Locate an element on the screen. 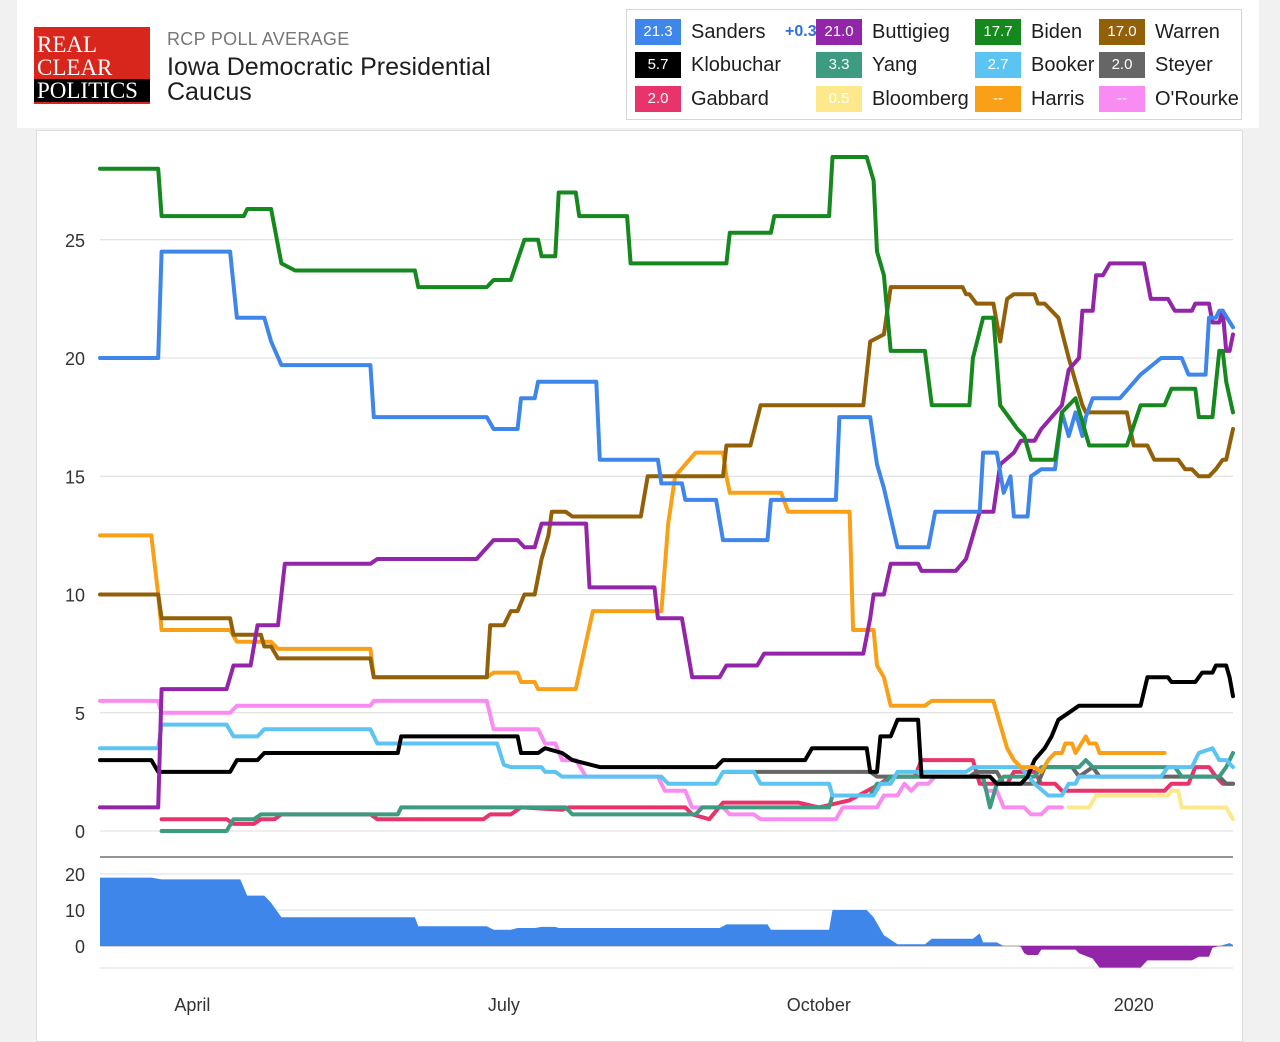 The width and height of the screenshot is (1280, 1042). x-tick-october: October is located at coordinates (819, 1005).